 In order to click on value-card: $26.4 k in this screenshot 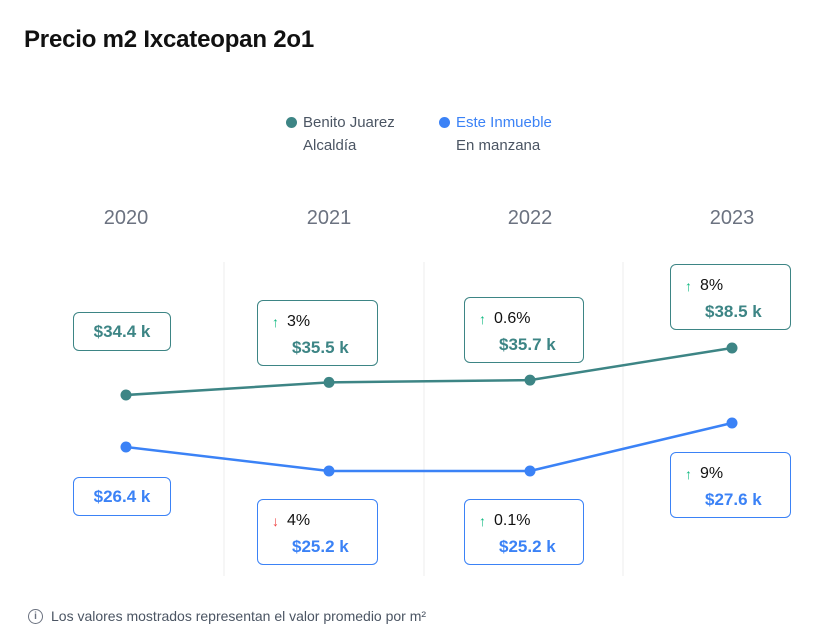, I will do `click(122, 496)`.